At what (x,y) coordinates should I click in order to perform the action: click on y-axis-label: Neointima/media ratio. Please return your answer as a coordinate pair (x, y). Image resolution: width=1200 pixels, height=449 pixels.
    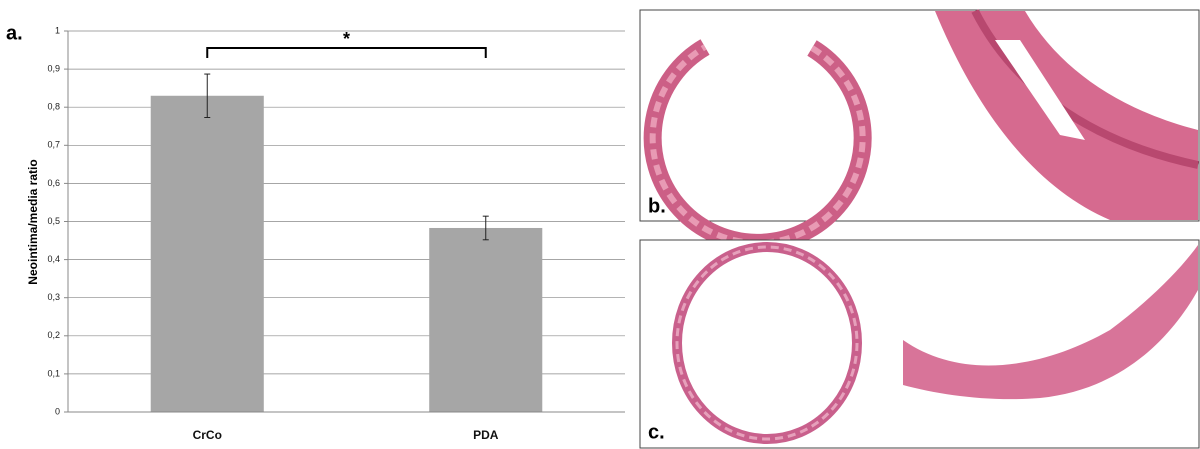
    Looking at the image, I should click on (33, 221).